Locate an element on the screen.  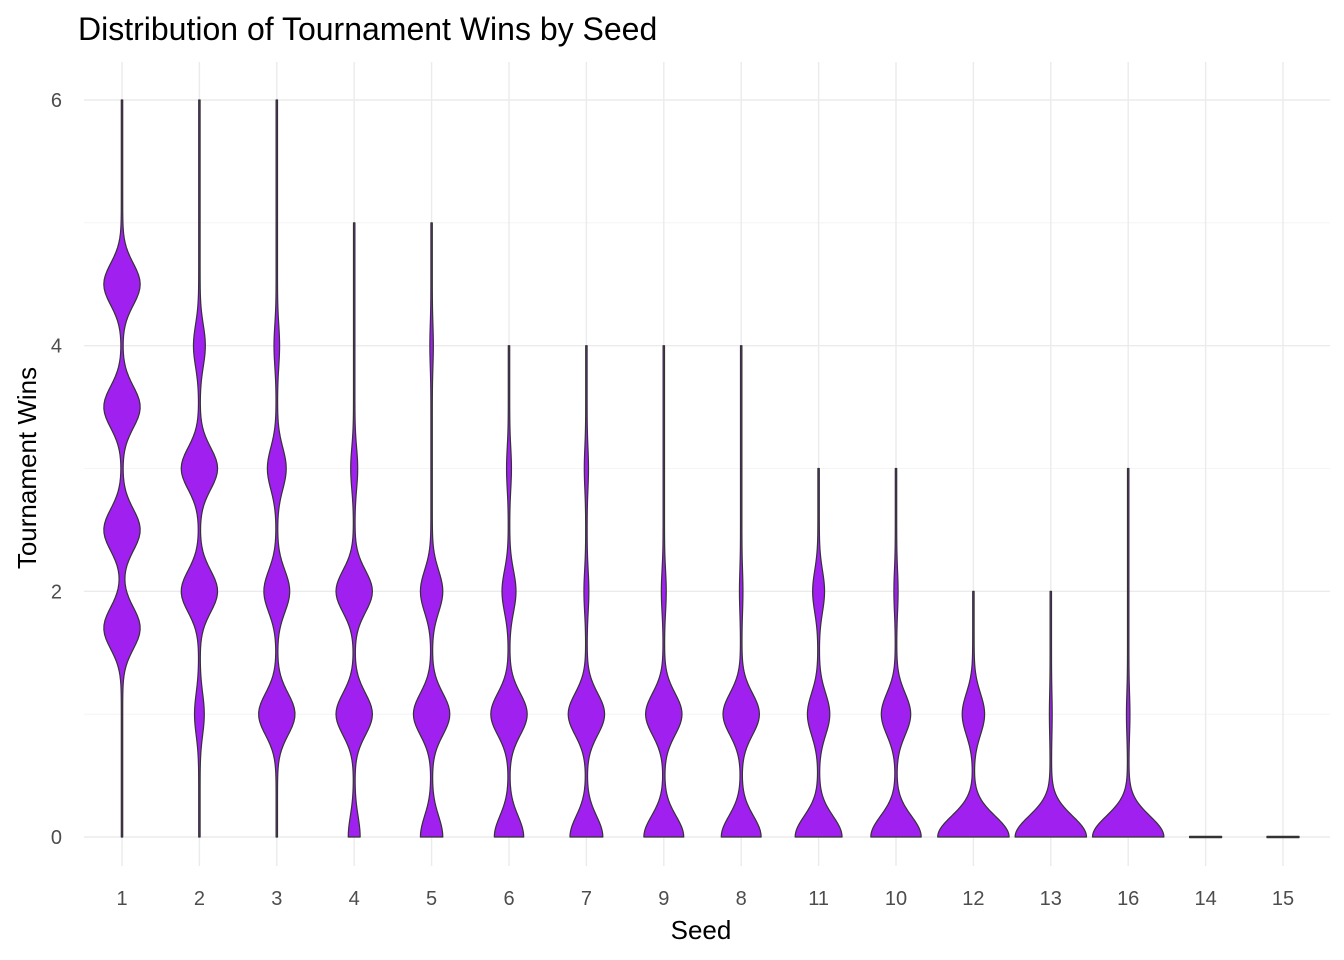
y-tick-label: 2 is located at coordinates (56, 592).